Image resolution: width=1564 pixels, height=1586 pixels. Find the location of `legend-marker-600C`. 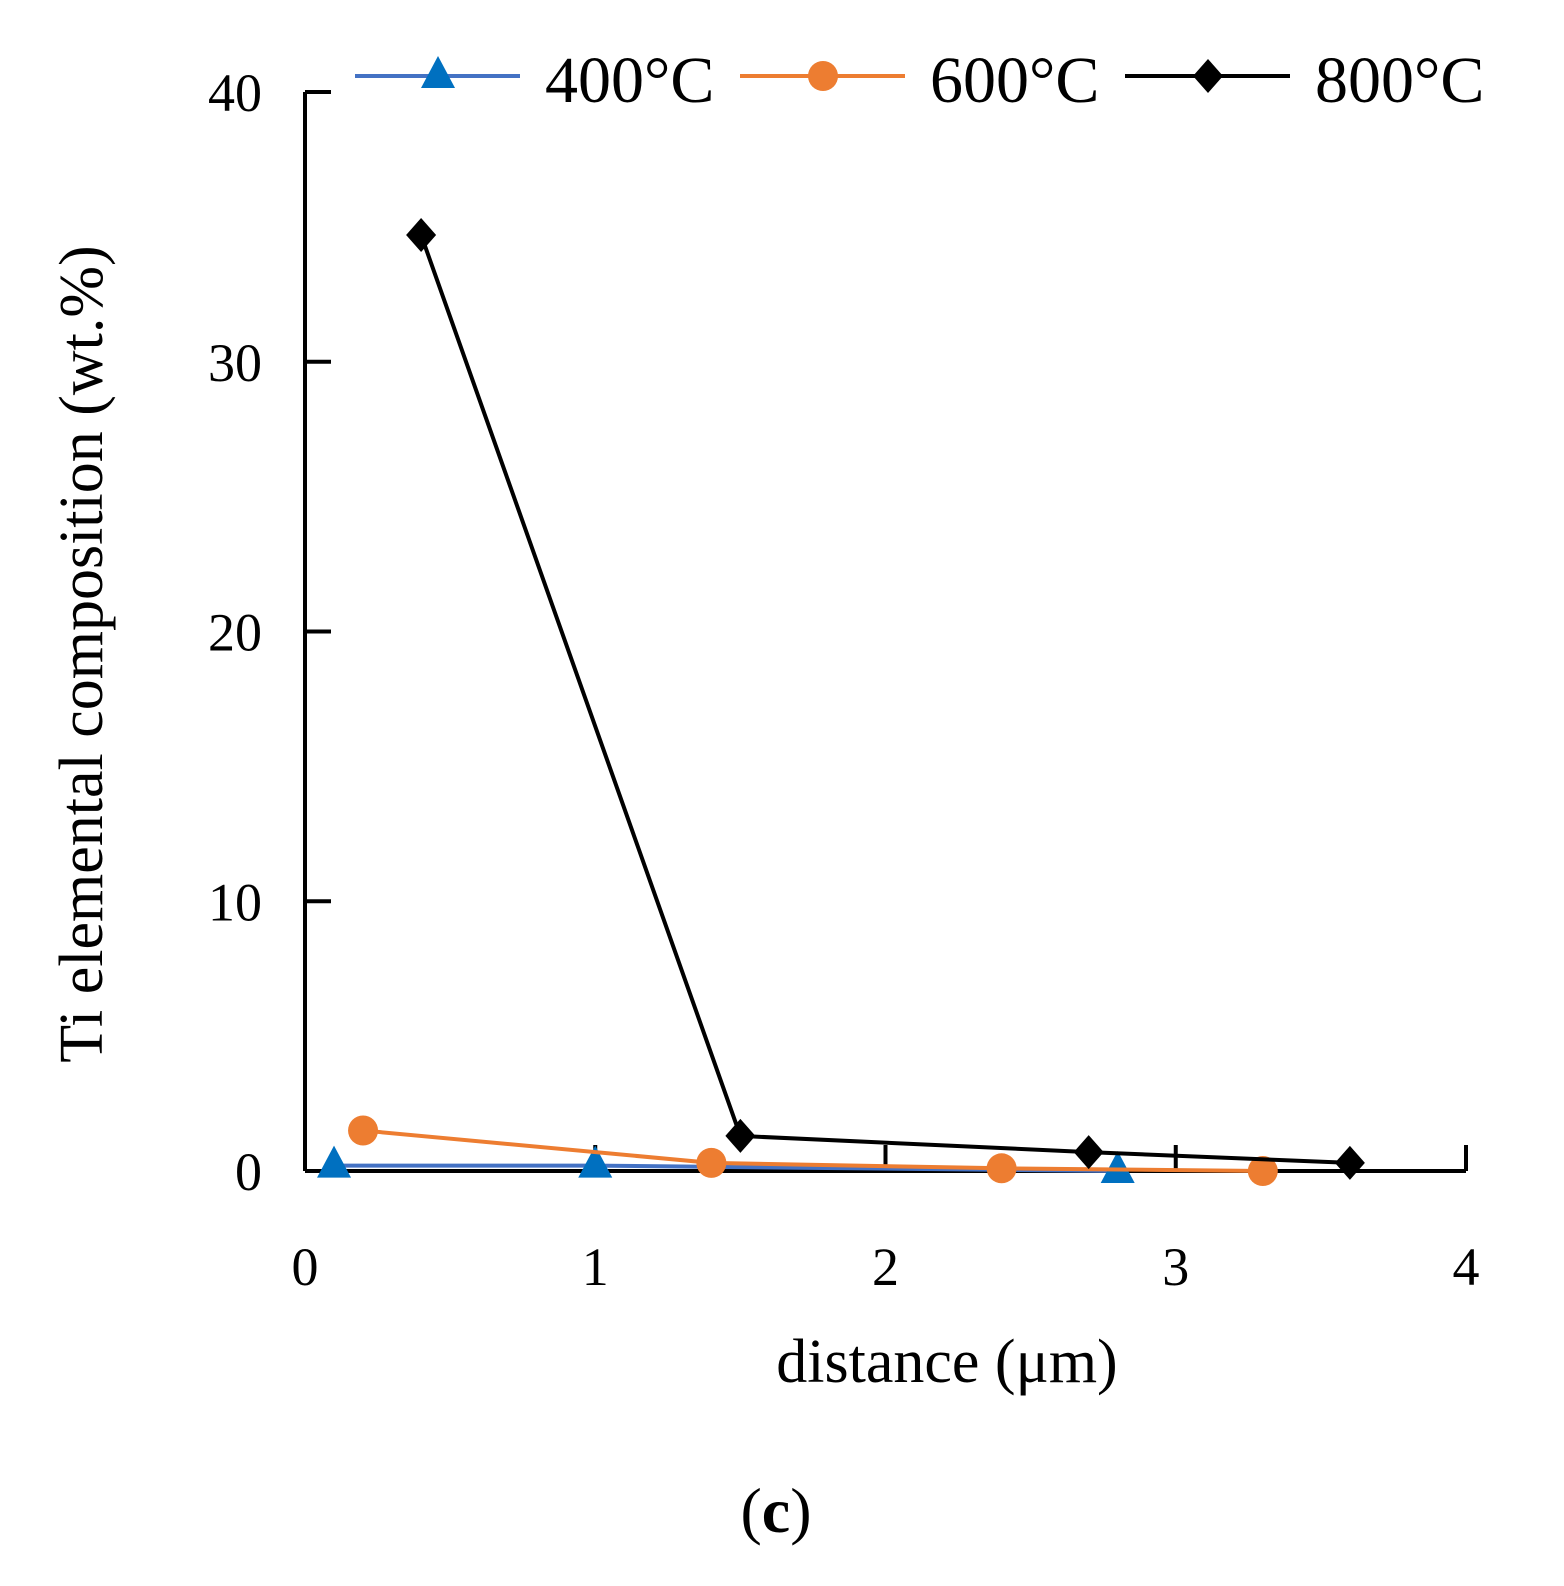

legend-marker-600C is located at coordinates (823, 76).